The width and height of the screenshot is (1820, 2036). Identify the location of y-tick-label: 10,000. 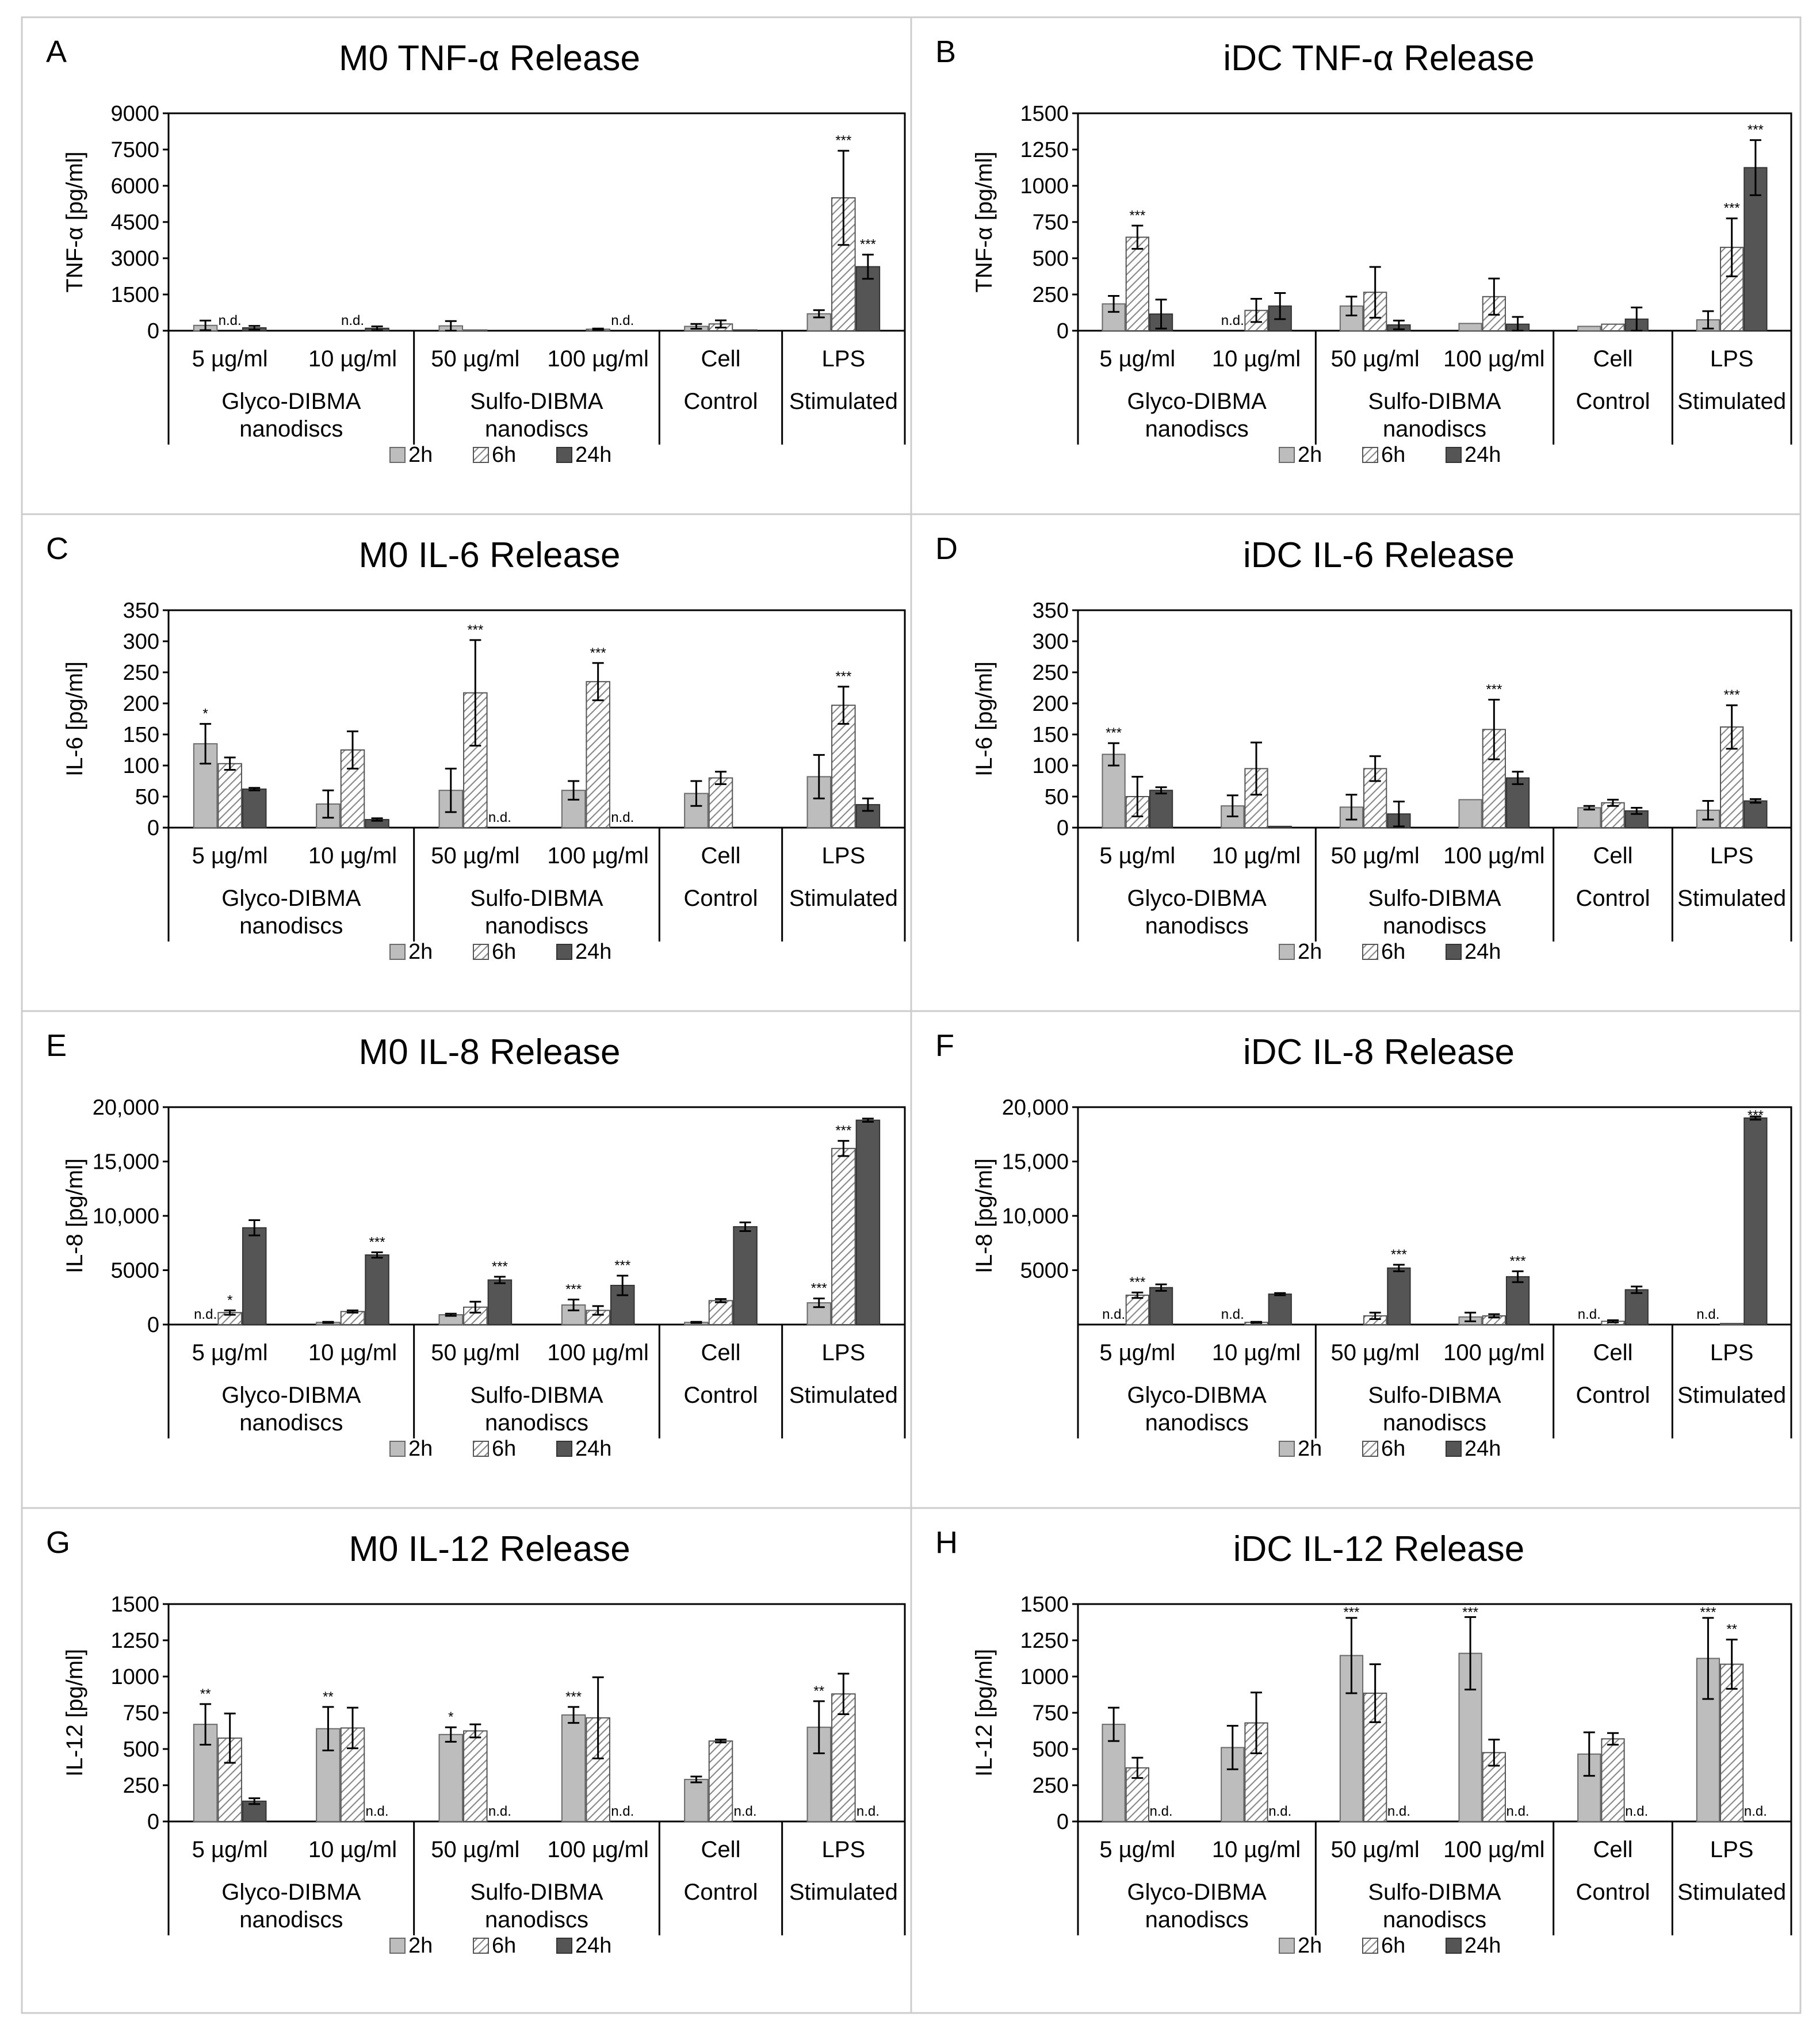
(1035, 1216).